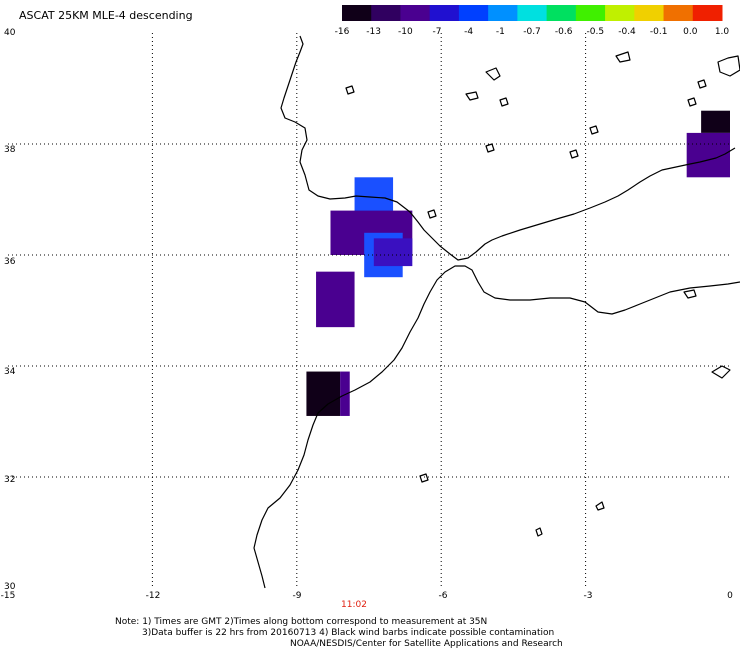 The height and width of the screenshot is (650, 740). Describe the element at coordinates (702, 84) in the screenshot. I see `coastline-ibiza` at that location.